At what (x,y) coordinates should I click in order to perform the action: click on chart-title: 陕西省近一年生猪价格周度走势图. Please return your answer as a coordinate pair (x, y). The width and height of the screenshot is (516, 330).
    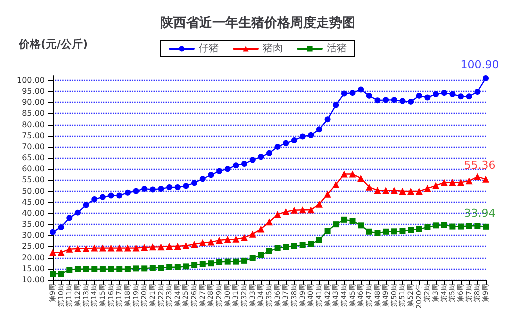
    Looking at the image, I should click on (258, 23).